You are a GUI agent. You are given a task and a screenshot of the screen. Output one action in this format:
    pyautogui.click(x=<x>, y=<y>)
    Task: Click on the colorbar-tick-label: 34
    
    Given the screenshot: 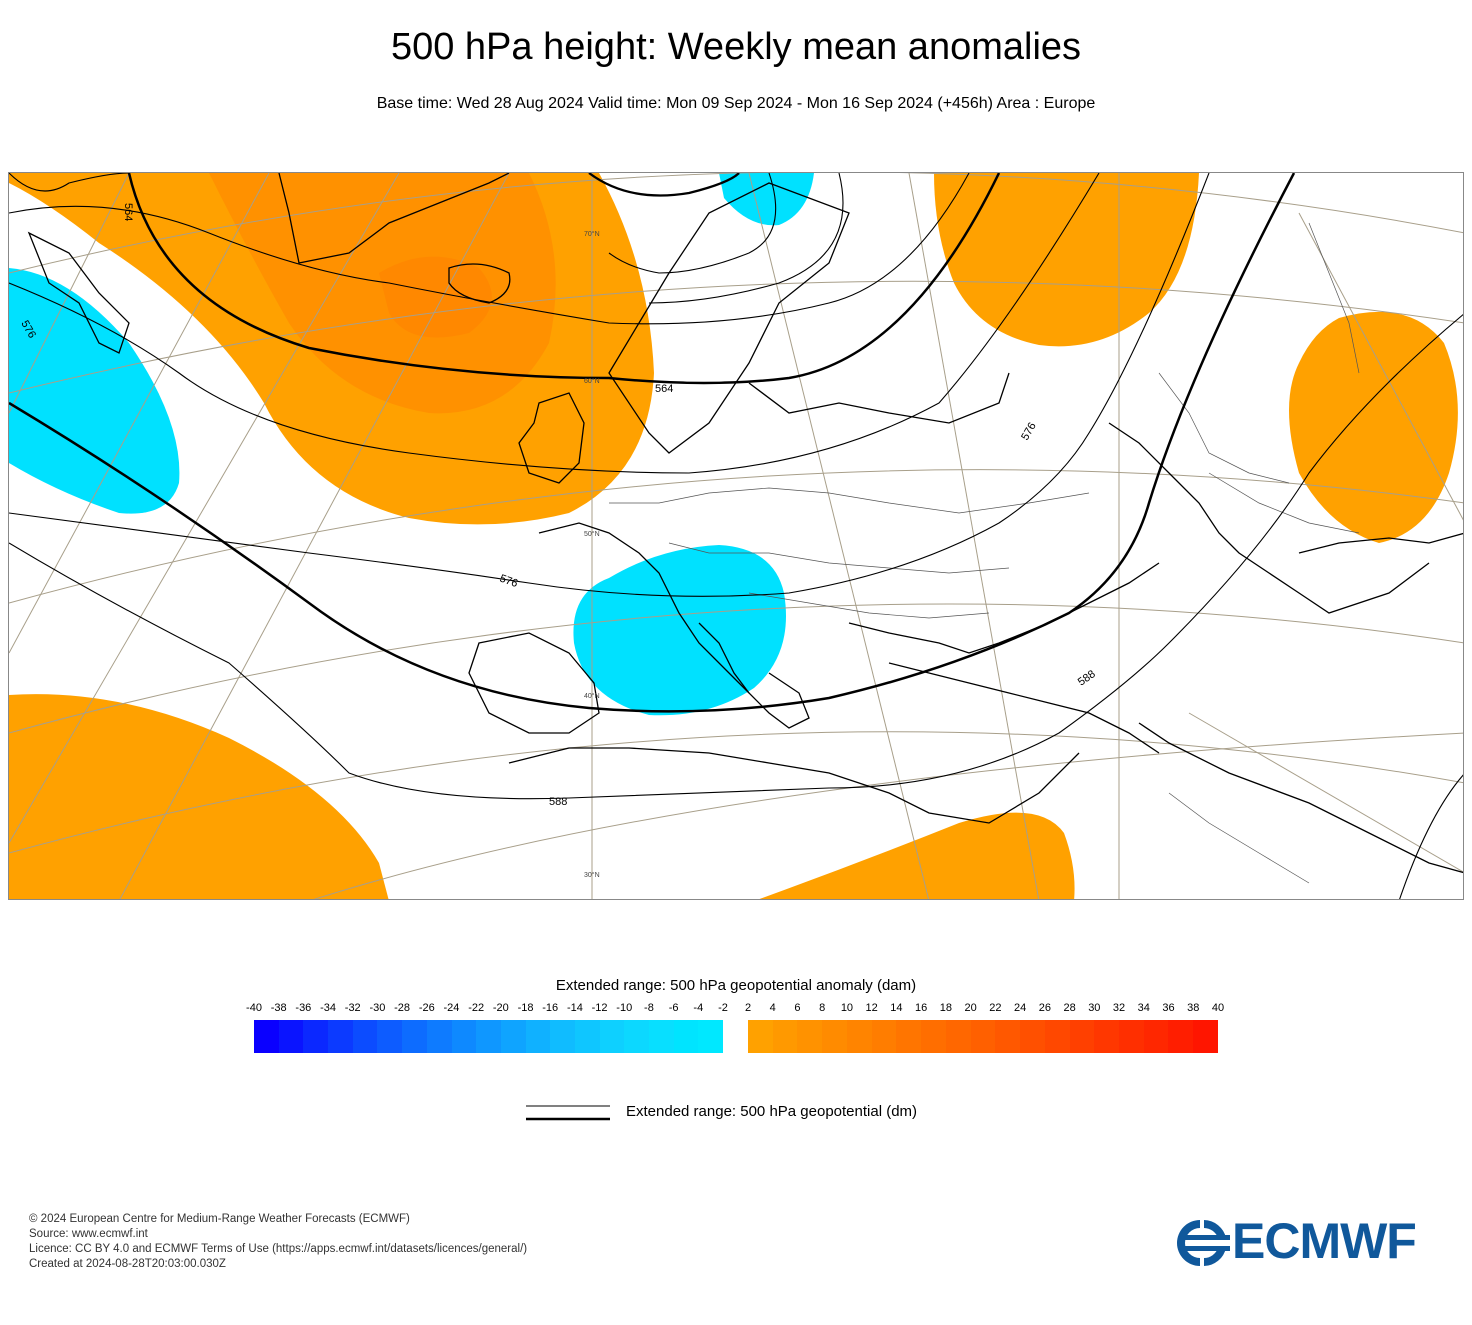 What is the action you would take?
    pyautogui.click(x=1143, y=1008)
    